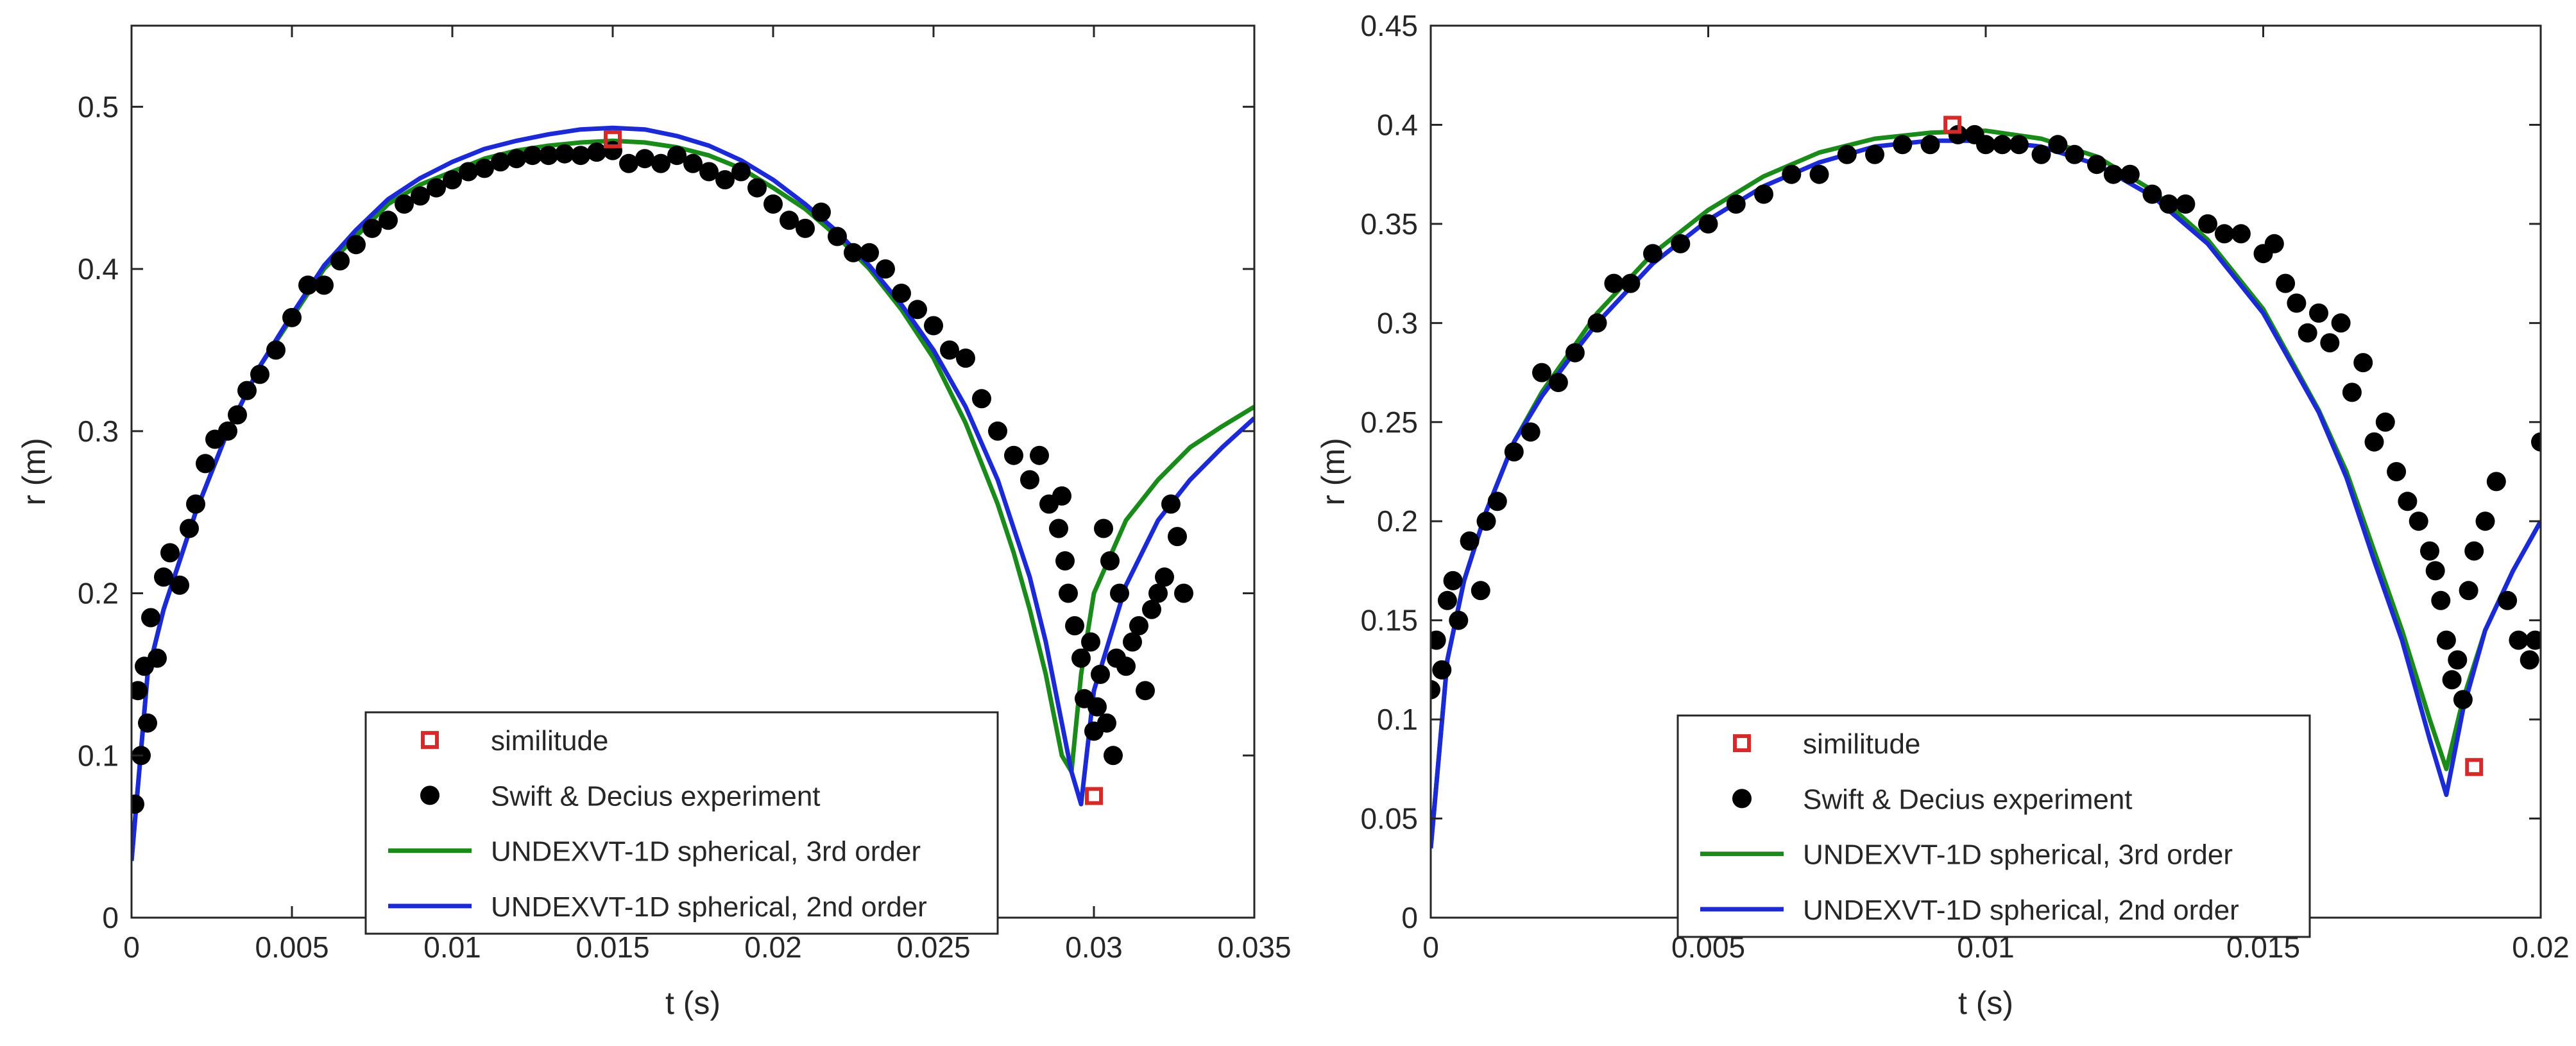 The width and height of the screenshot is (2576, 1046). What do you see at coordinates (2541, 947) in the screenshot?
I see `x-tick-label: 0.02` at bounding box center [2541, 947].